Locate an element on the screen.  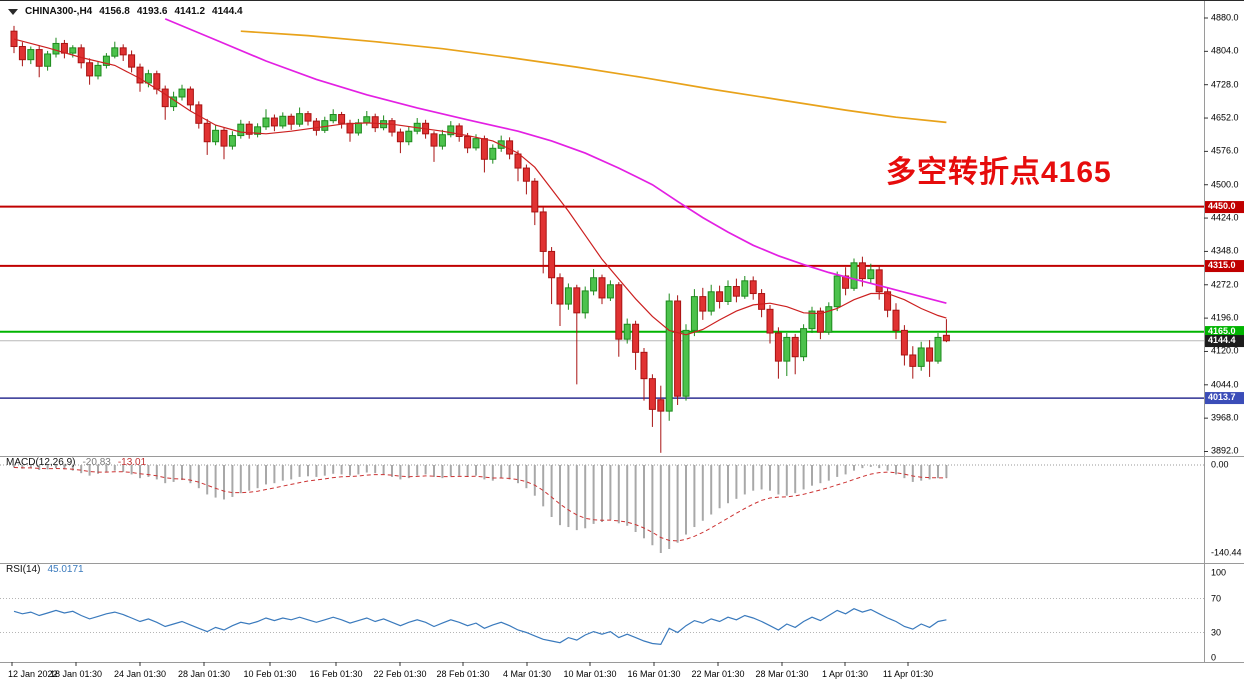
time-axis-label: 12 Jan 2022 is located at coordinates (33, 674).